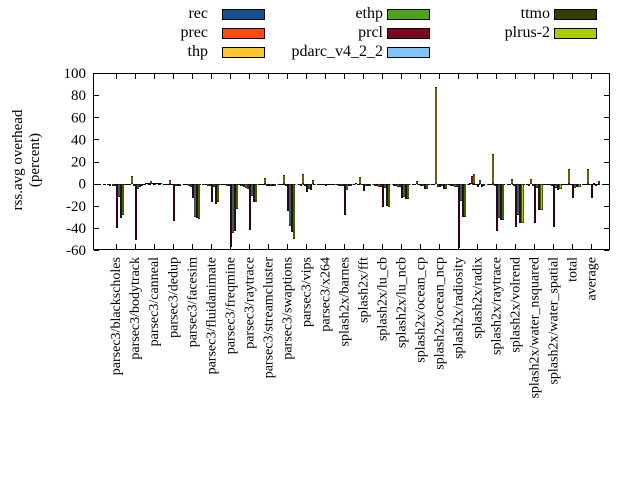 This screenshot has height=480, width=640. Describe the element at coordinates (497, 306) in the screenshot. I see `x-tick-label: splash2x/raytrace` at that location.